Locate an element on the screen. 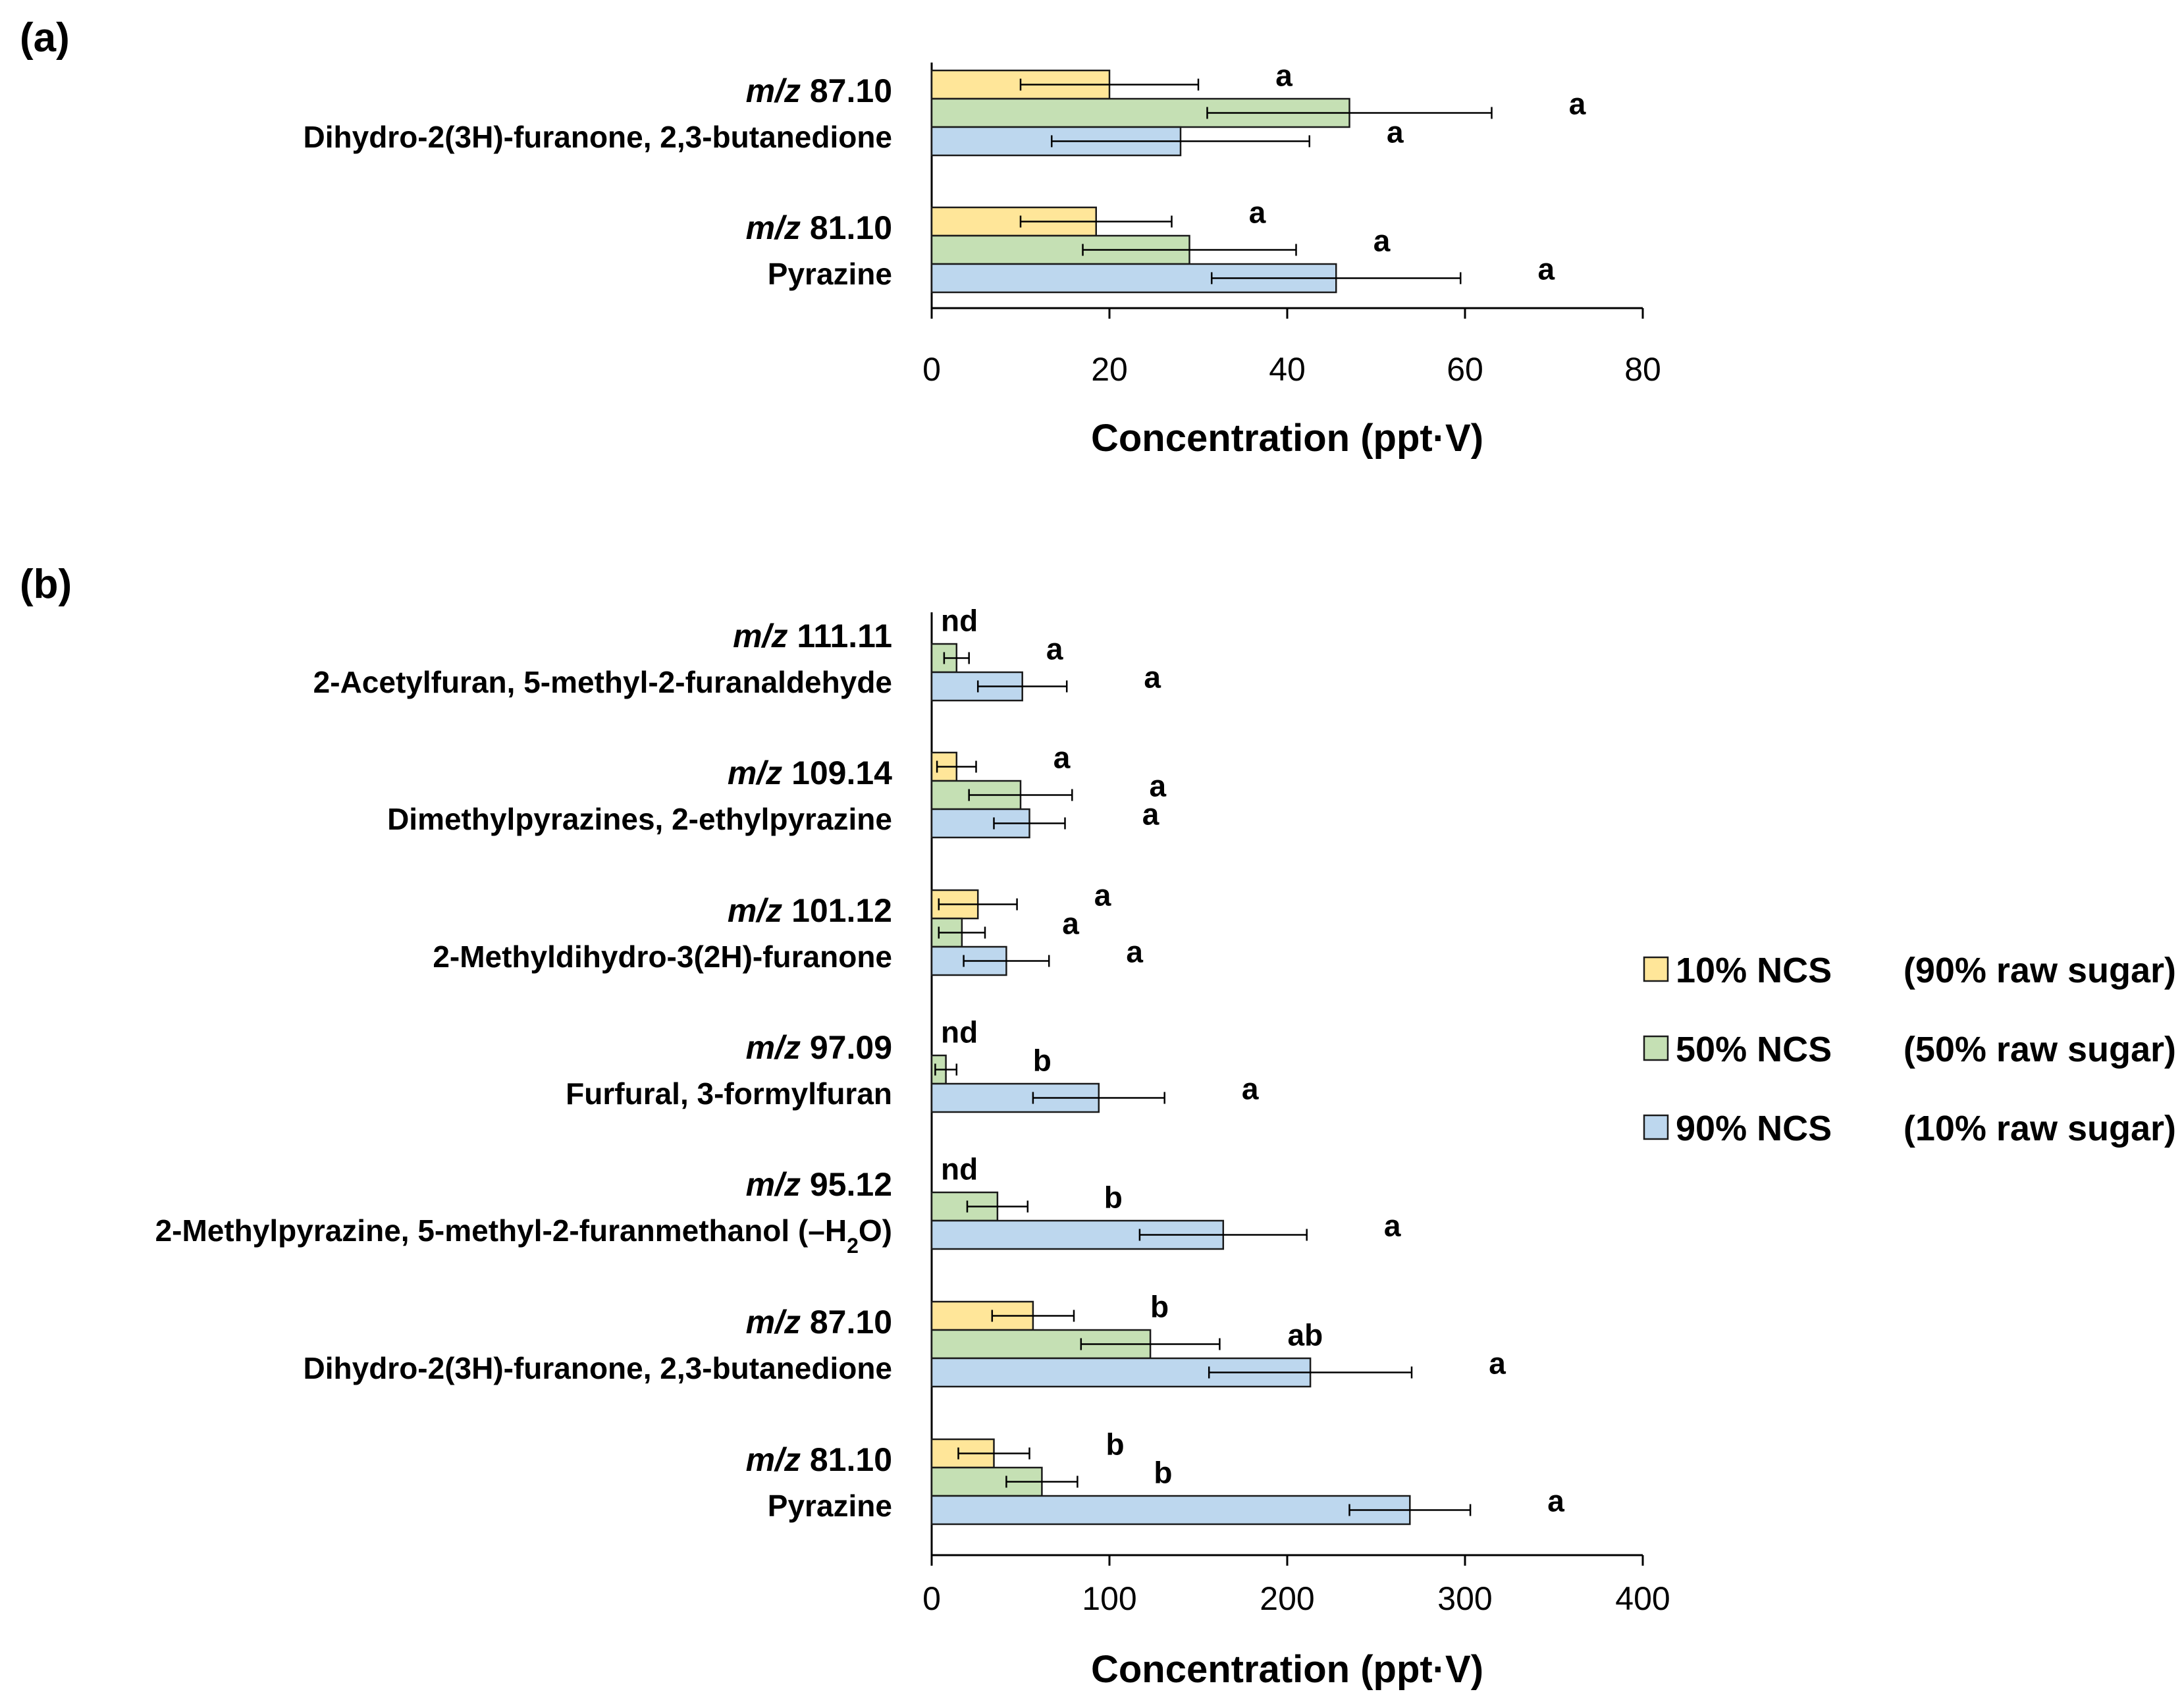 The width and height of the screenshot is (2184, 1700). category-compound-label: 2-Acetylfuran, 5-methyl-2-furanaldehyde is located at coordinates (602, 682).